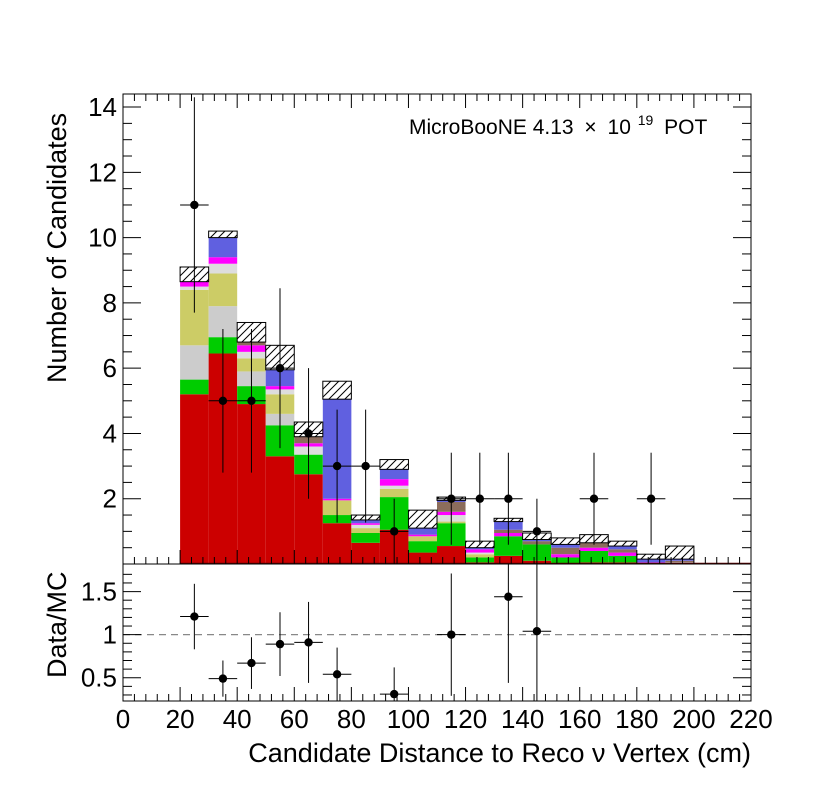 The height and width of the screenshot is (806, 830). Describe the element at coordinates (110, 433) in the screenshot. I see `top-y-tick-label: 4` at that location.